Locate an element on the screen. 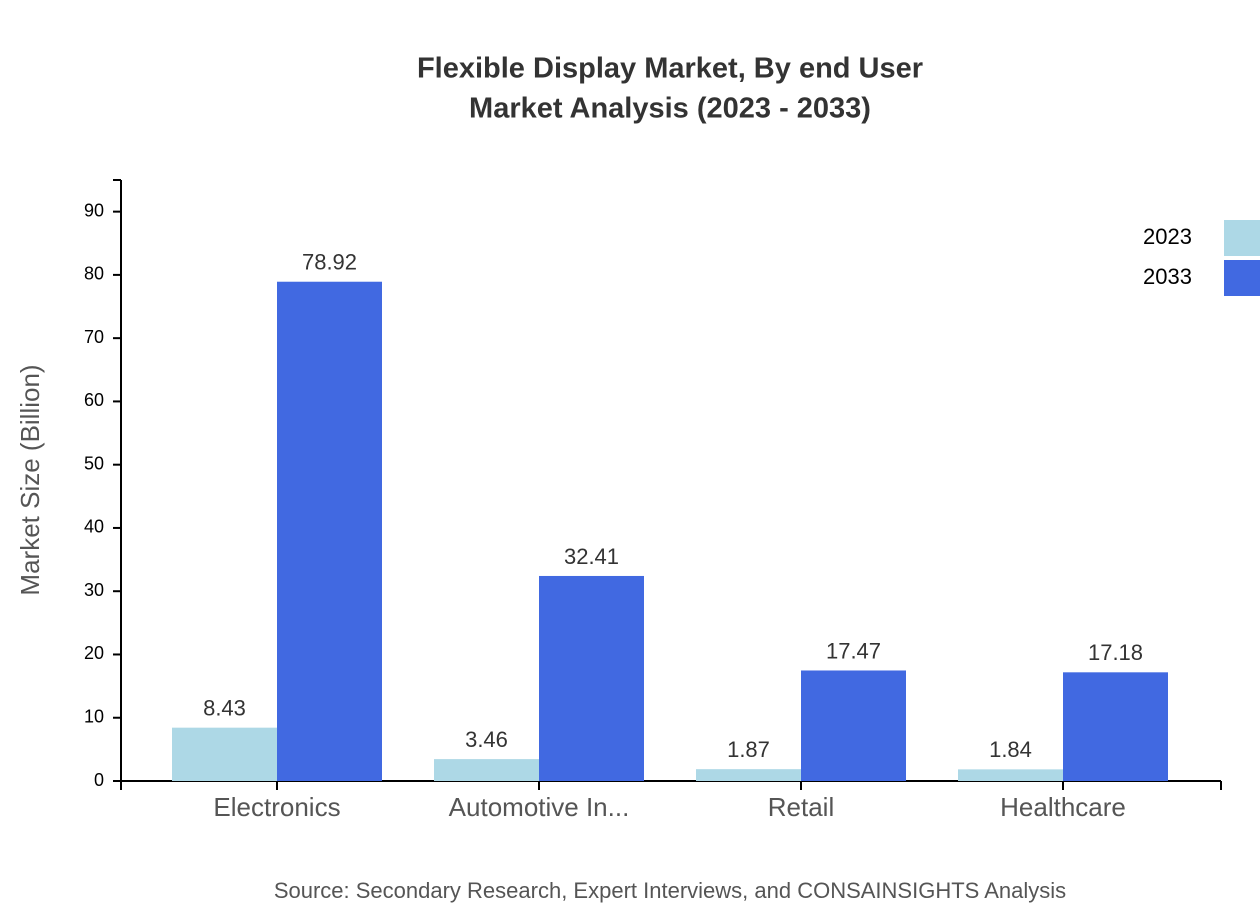 The width and height of the screenshot is (1260, 920). chart-subtitle: Market Analysis (2023 - 2033) is located at coordinates (670, 109).